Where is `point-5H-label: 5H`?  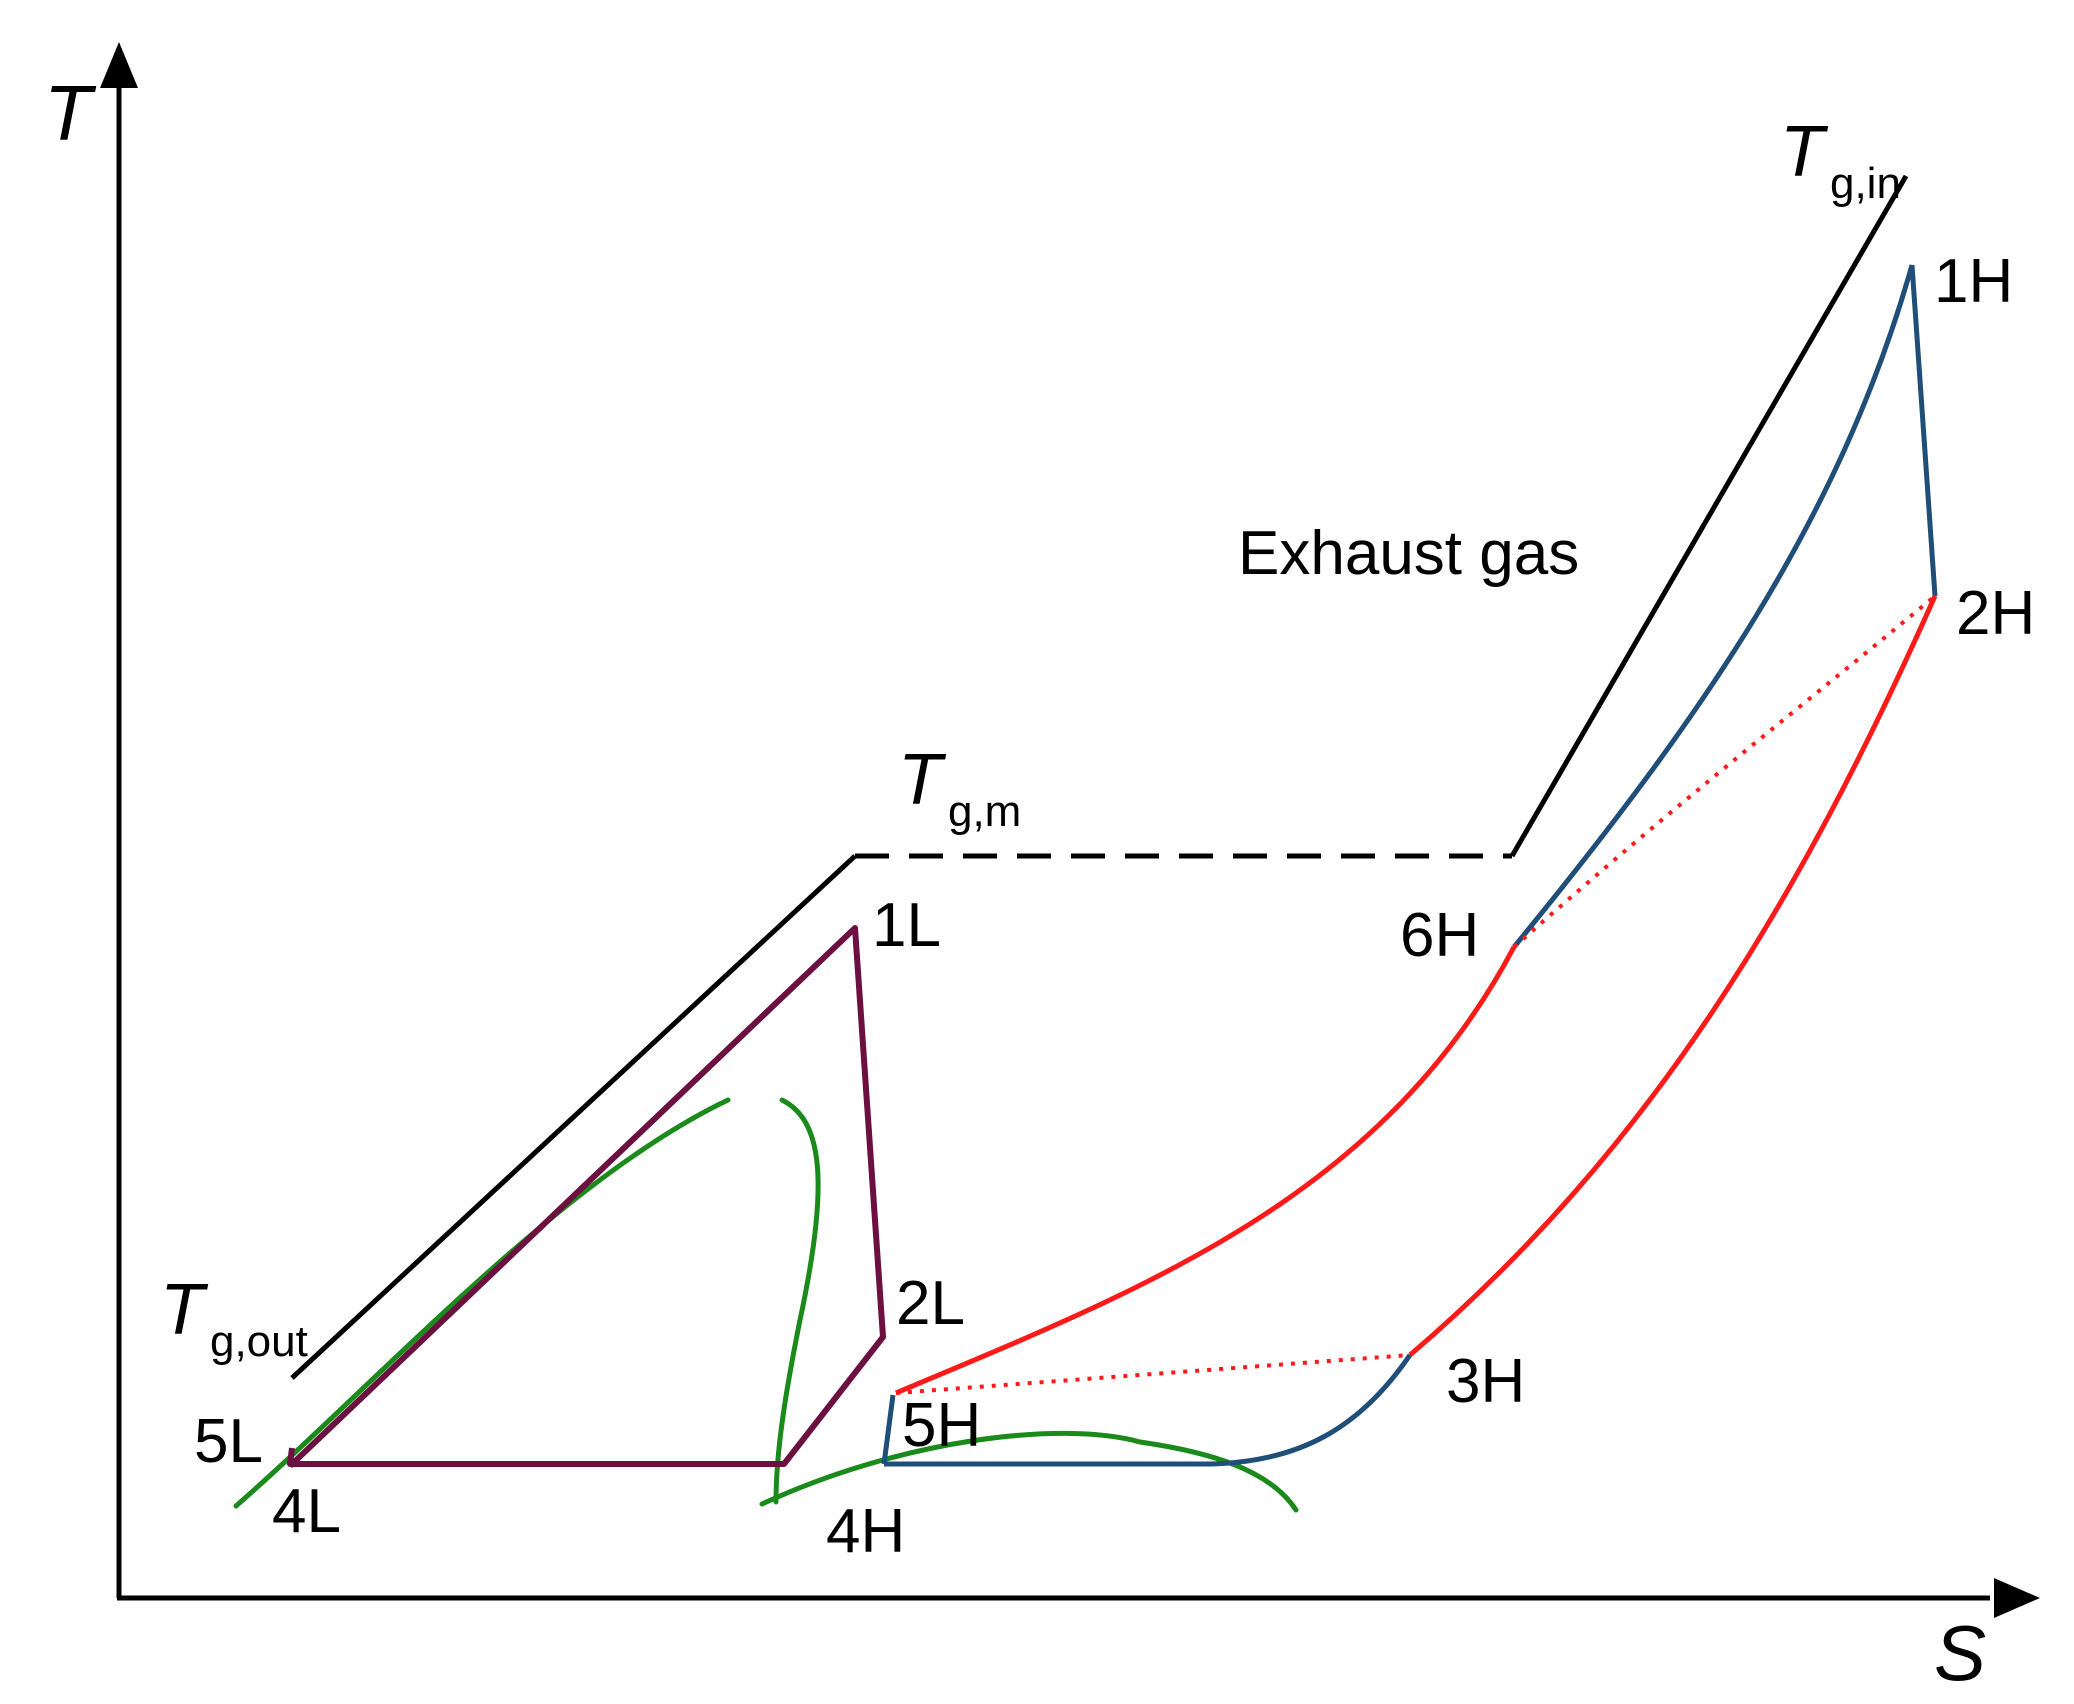 point-5H-label: 5H is located at coordinates (941, 1425).